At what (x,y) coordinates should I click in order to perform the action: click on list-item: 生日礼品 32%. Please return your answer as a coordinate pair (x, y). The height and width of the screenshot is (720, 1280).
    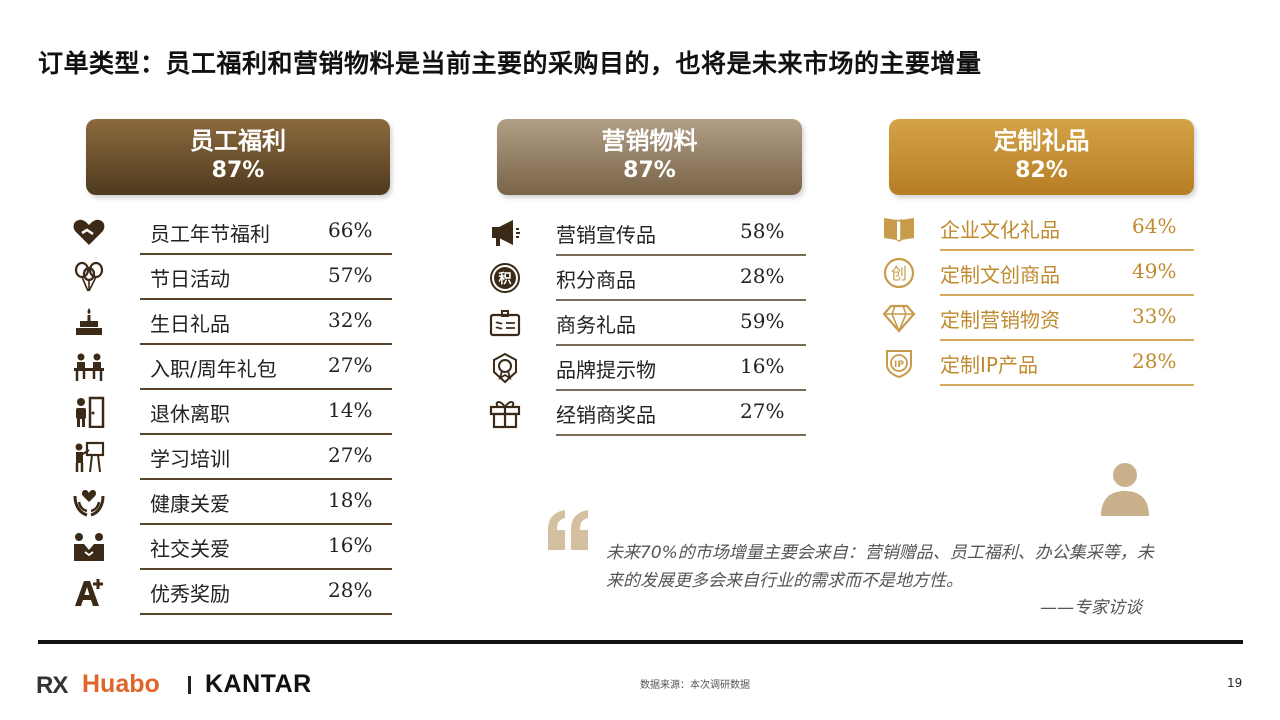
    Looking at the image, I should click on (230, 322).